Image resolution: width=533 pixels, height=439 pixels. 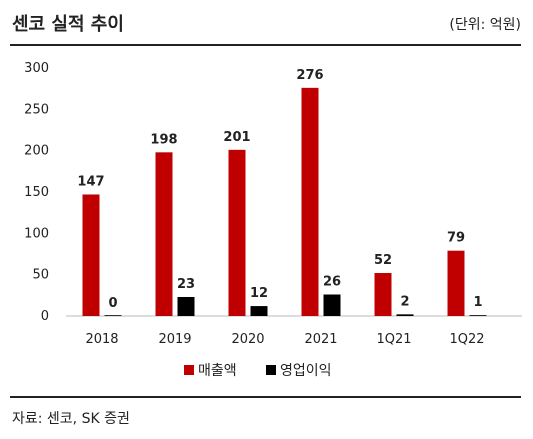 What do you see at coordinates (485, 25) in the screenshot?
I see `unit-label: (단위: 억원)` at bounding box center [485, 25].